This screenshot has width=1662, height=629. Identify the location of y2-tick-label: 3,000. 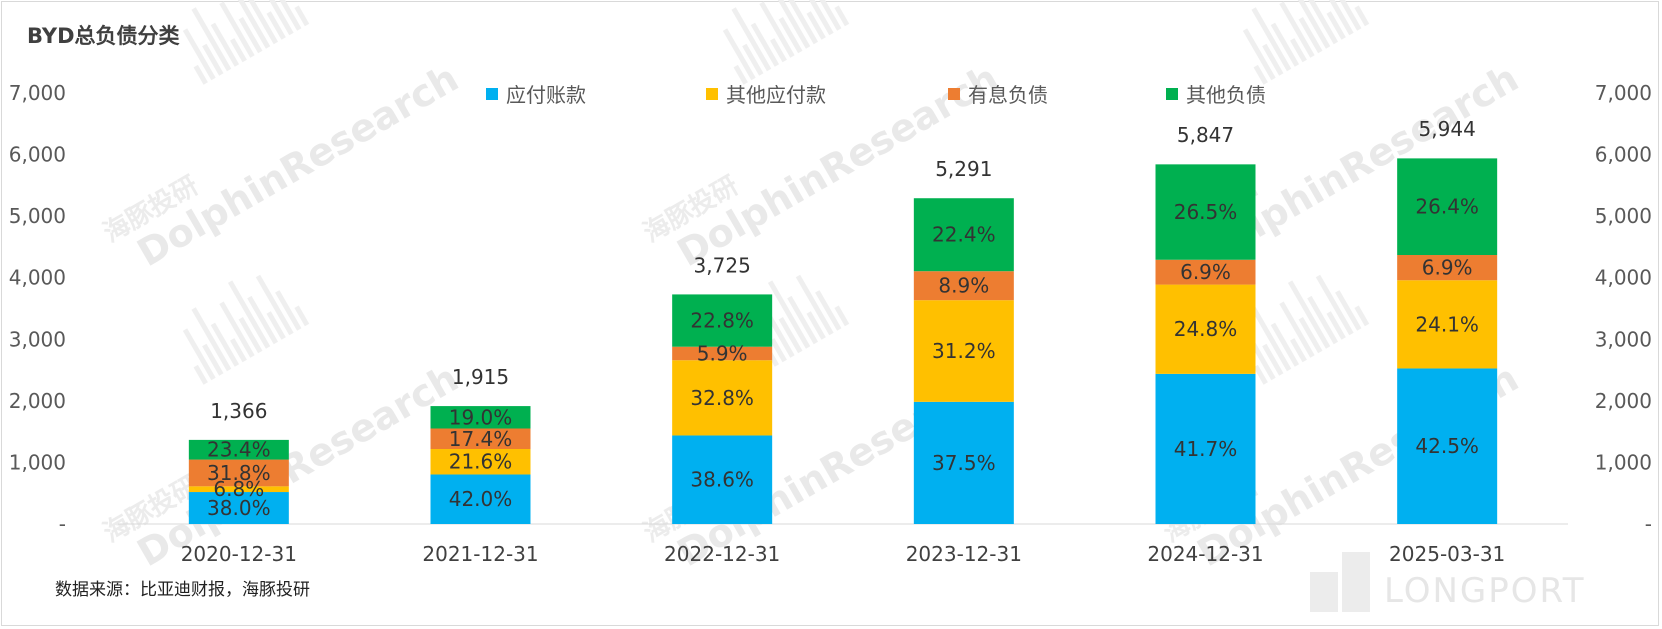
(1623, 339).